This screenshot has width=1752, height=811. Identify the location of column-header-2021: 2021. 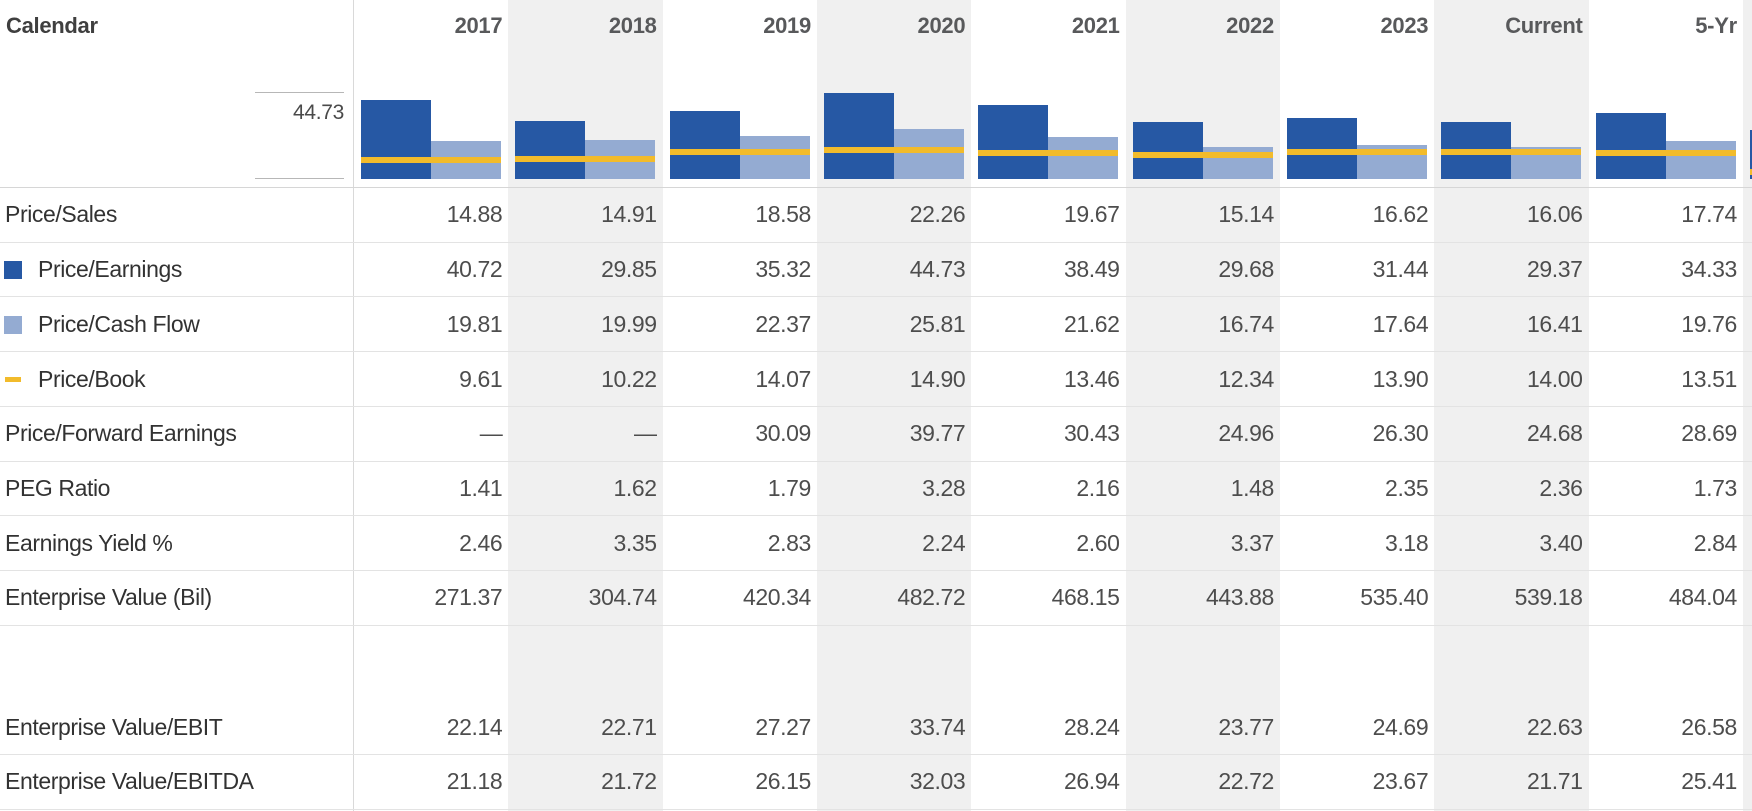
(1095, 25).